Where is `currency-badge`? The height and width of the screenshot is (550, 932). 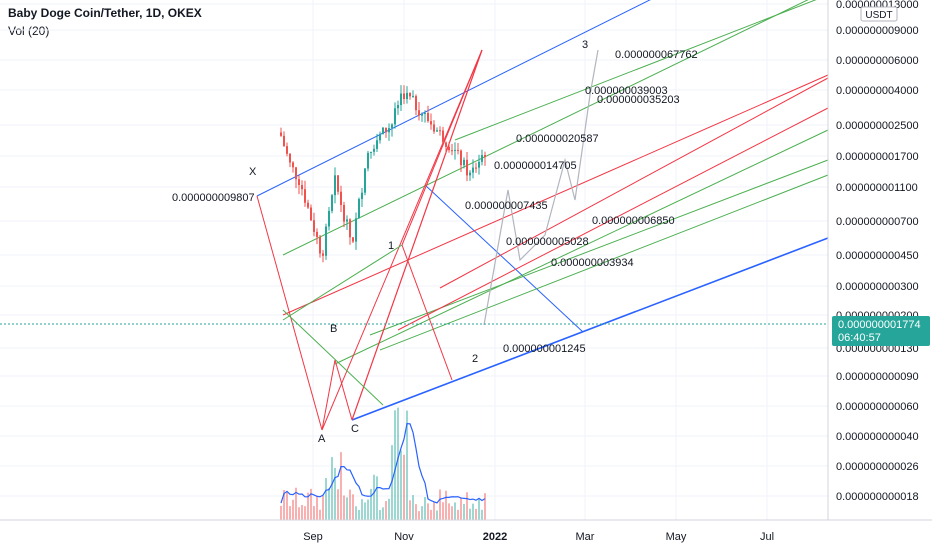
currency-badge is located at coordinates (879, 14).